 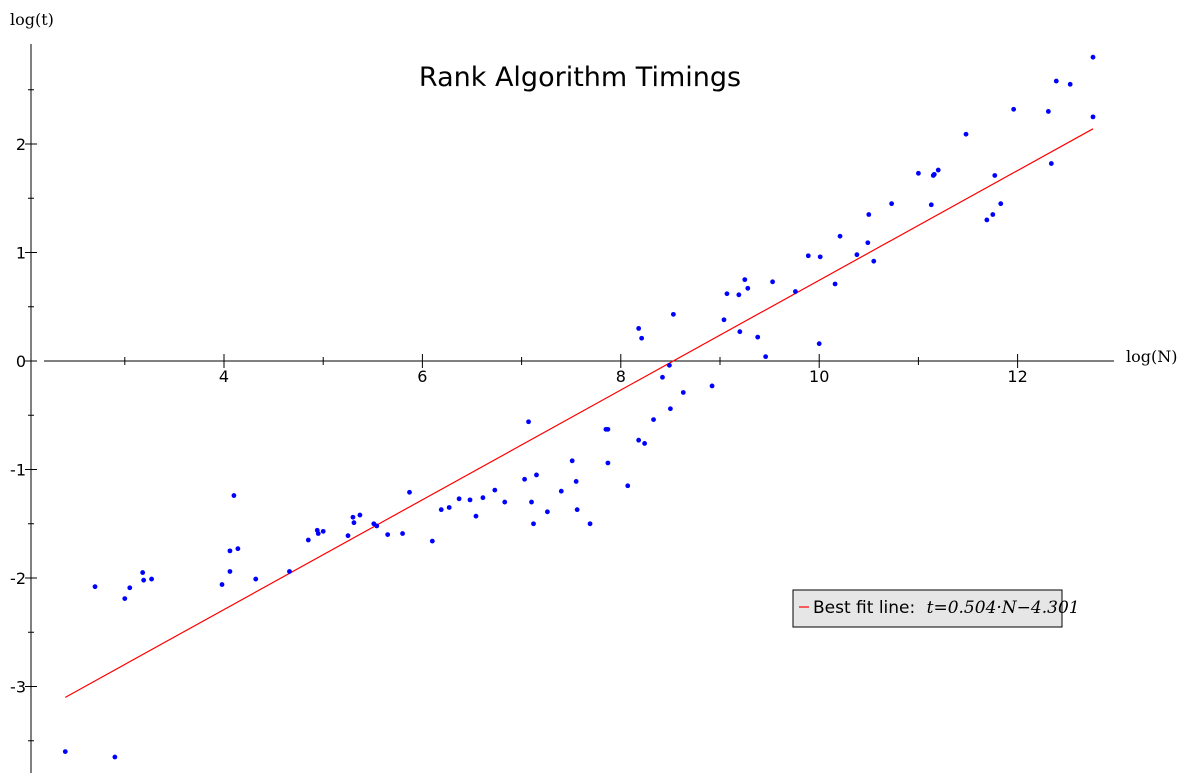 What do you see at coordinates (864, 608) in the screenshot?
I see `legend-label-text: Best fit line:` at bounding box center [864, 608].